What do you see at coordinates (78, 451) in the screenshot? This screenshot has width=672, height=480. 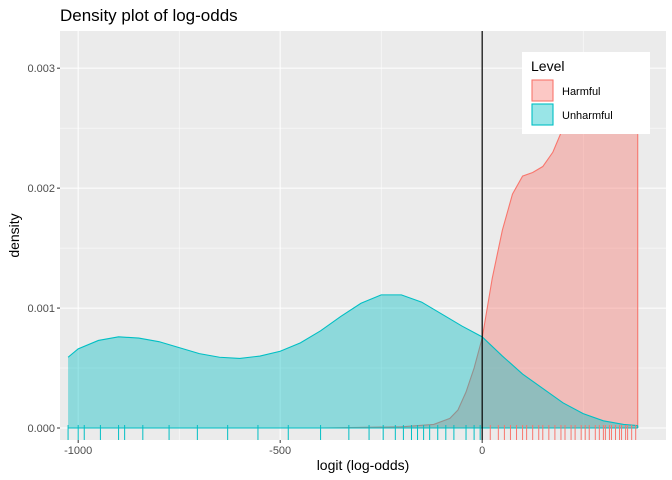 I see `x-tick-label: -1000` at bounding box center [78, 451].